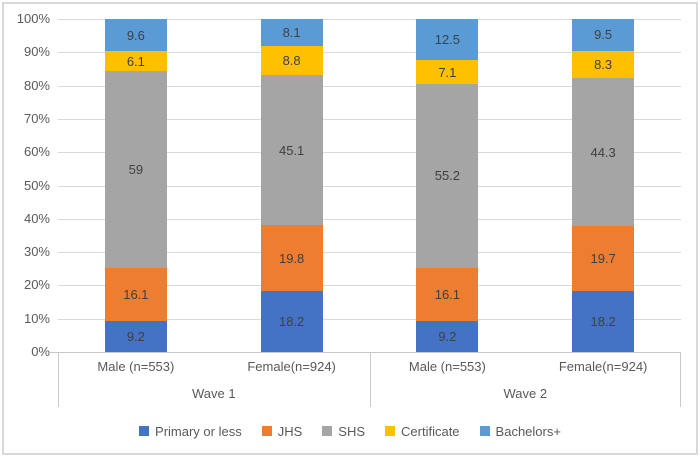 The image size is (700, 457). I want to click on data-label: 59, so click(136, 170).